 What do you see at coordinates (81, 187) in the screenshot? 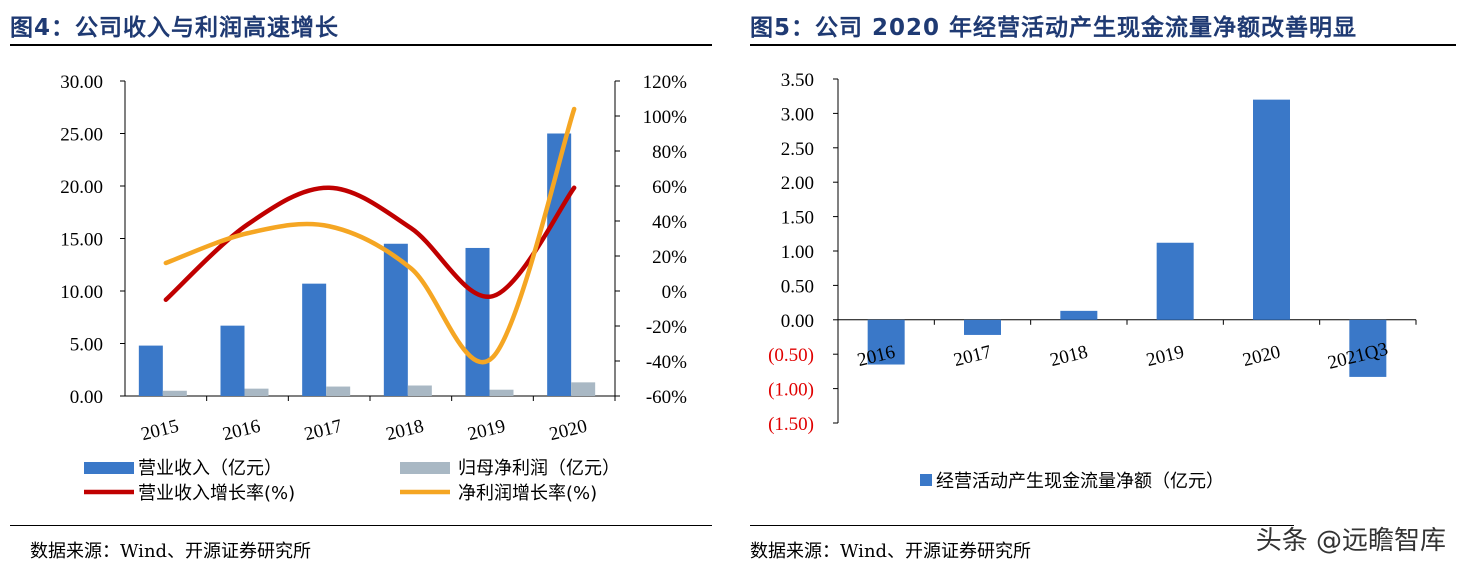
I see `left-tick-label: 20.00` at bounding box center [81, 187].